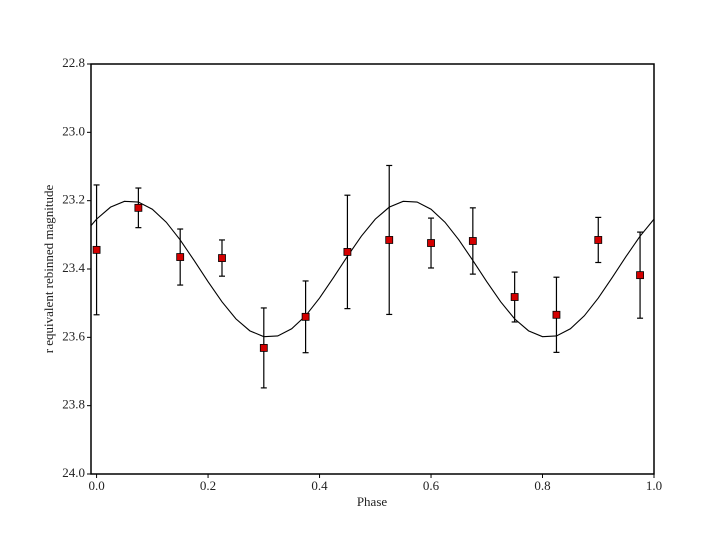  What do you see at coordinates (654, 485) in the screenshot?
I see `x-tick-label: 1.0` at bounding box center [654, 485].